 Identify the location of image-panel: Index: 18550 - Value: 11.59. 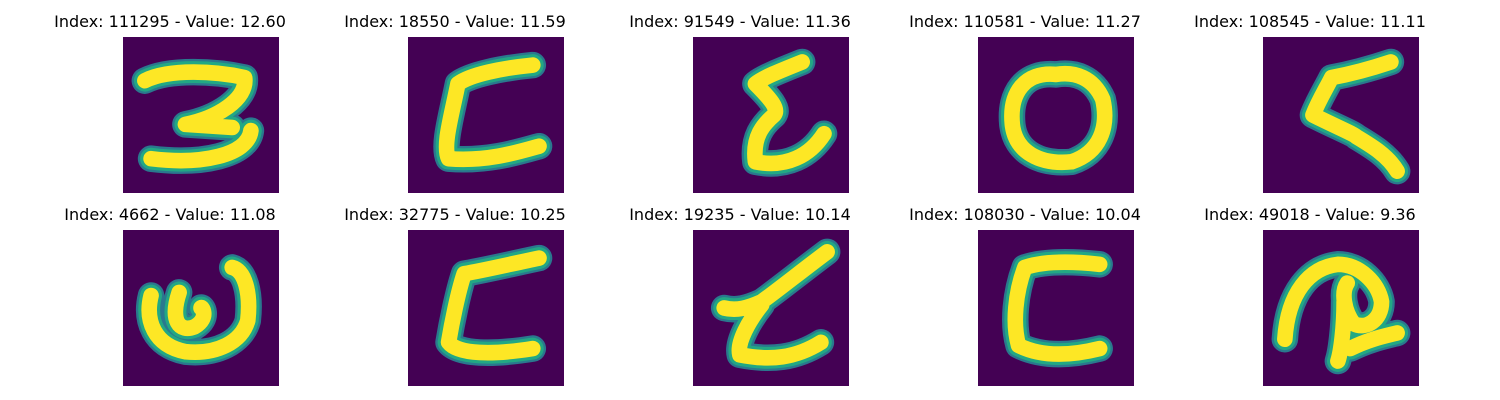
(455, 97).